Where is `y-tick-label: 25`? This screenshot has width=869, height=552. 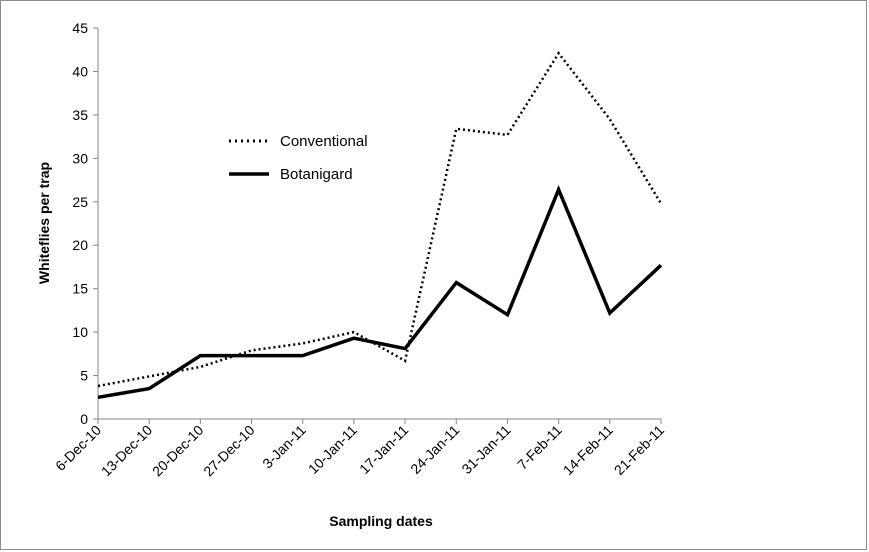
y-tick-label: 25 is located at coordinates (80, 202).